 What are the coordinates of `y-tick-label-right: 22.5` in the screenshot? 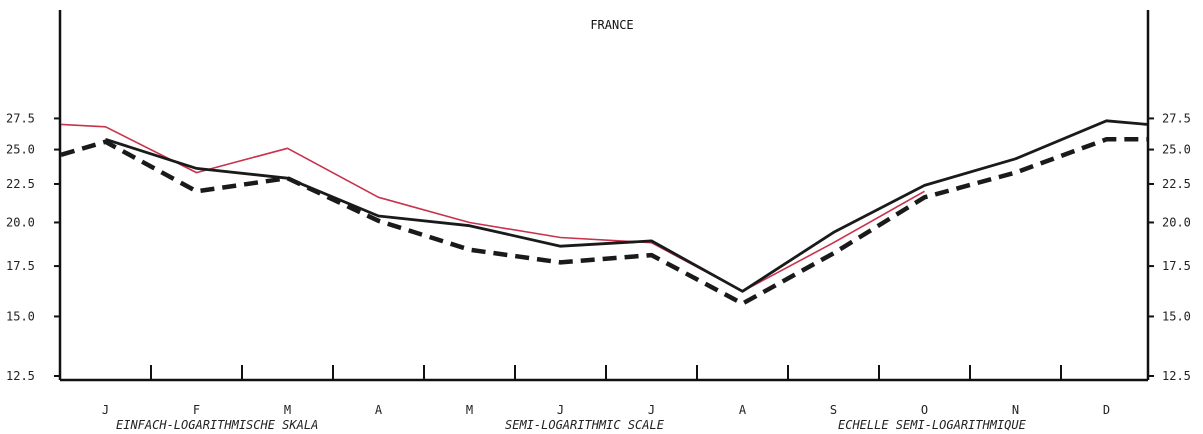 It's located at (1176, 184).